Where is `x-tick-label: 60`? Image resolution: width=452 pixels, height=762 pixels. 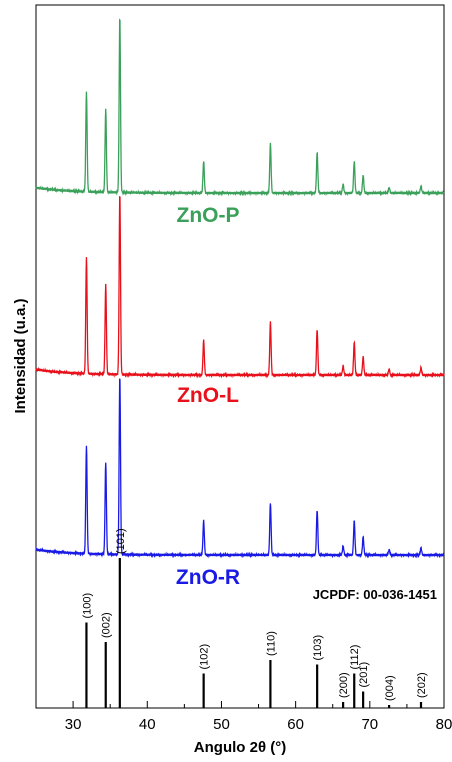
x-tick-label: 60 is located at coordinates (295, 724).